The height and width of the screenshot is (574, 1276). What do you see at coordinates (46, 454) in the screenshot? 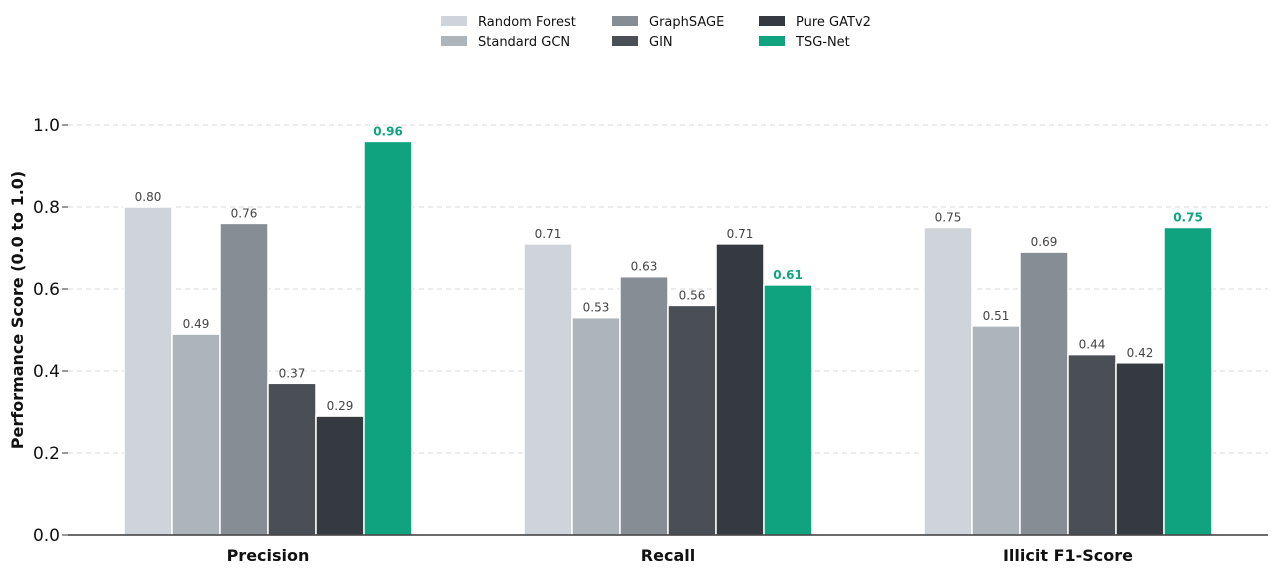
I see `y-tick-label: 0.2` at bounding box center [46, 454].